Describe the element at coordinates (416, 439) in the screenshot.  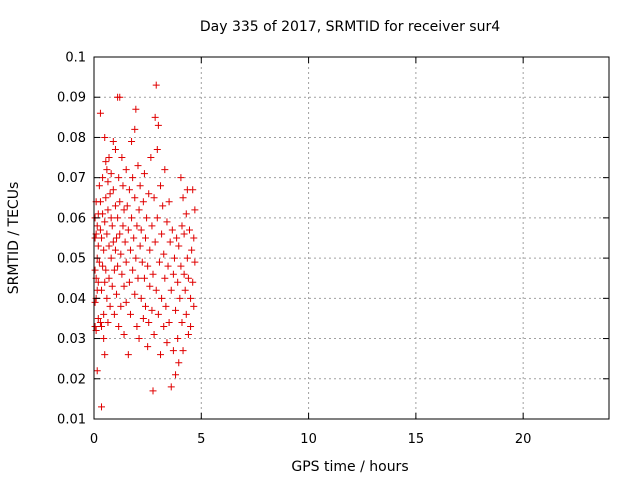
I see `x-tick-label: 15` at that location.